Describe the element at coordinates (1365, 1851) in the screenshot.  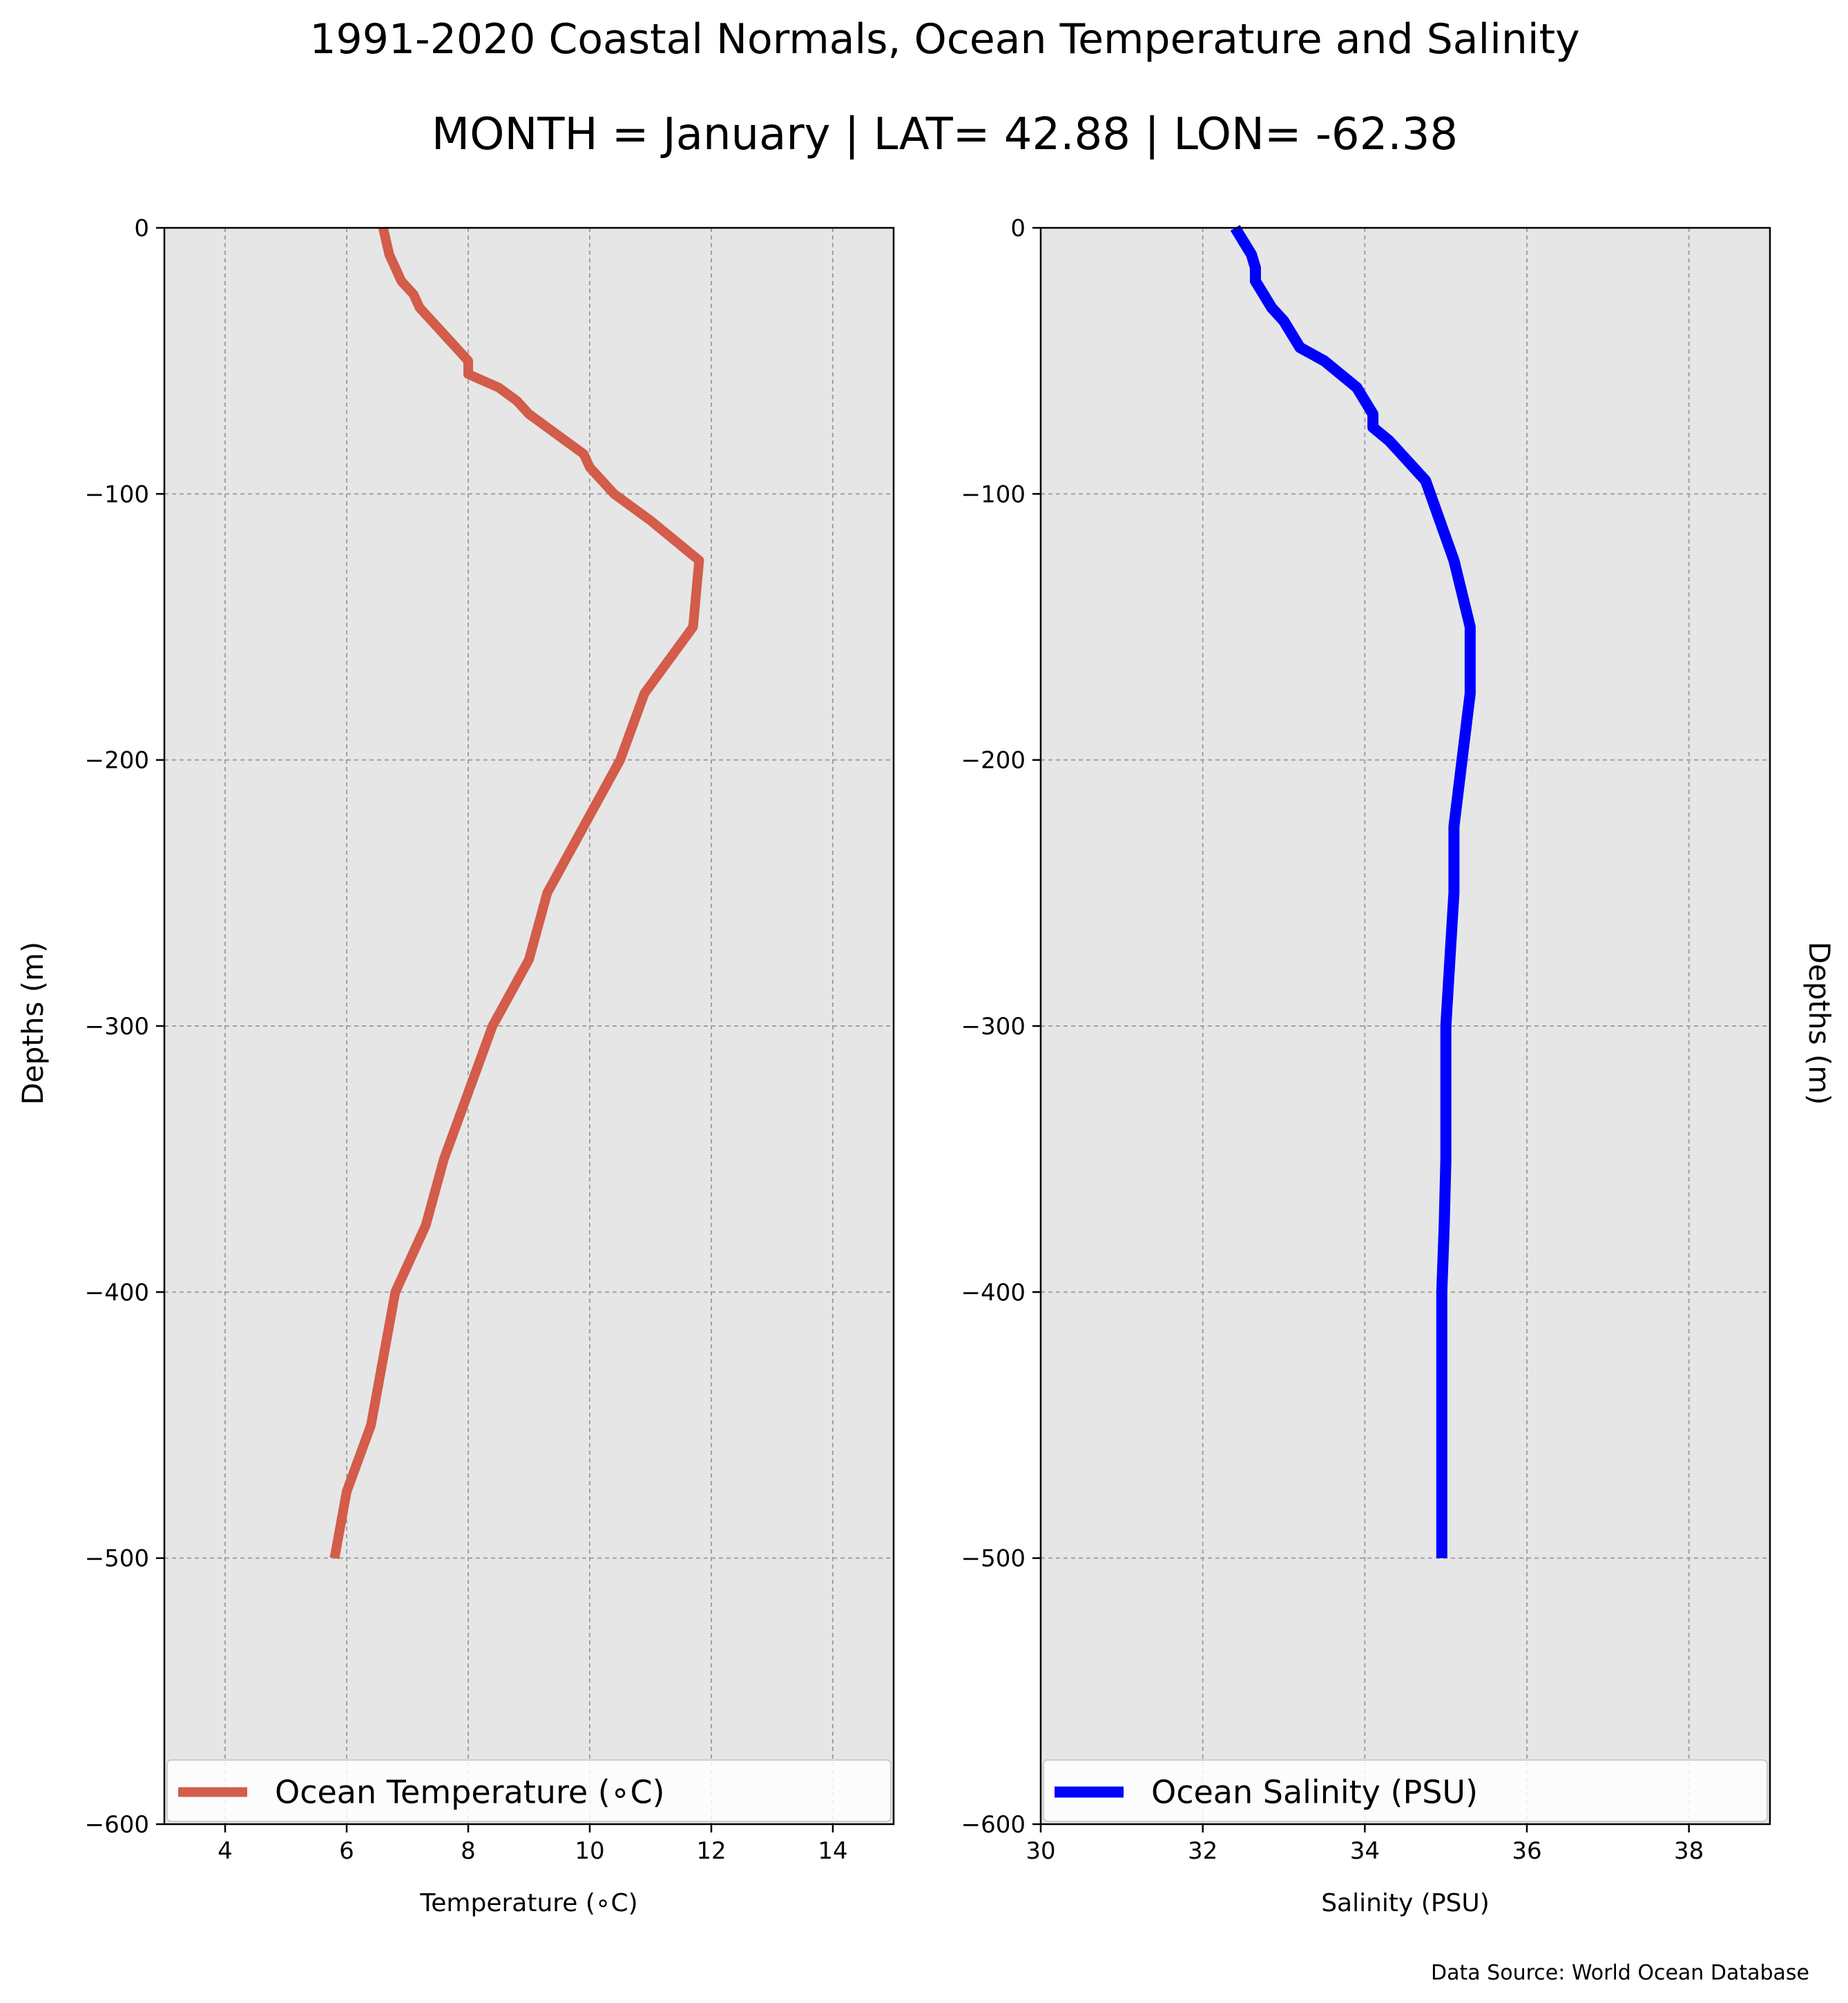
I see `x-tick-label: 34` at that location.